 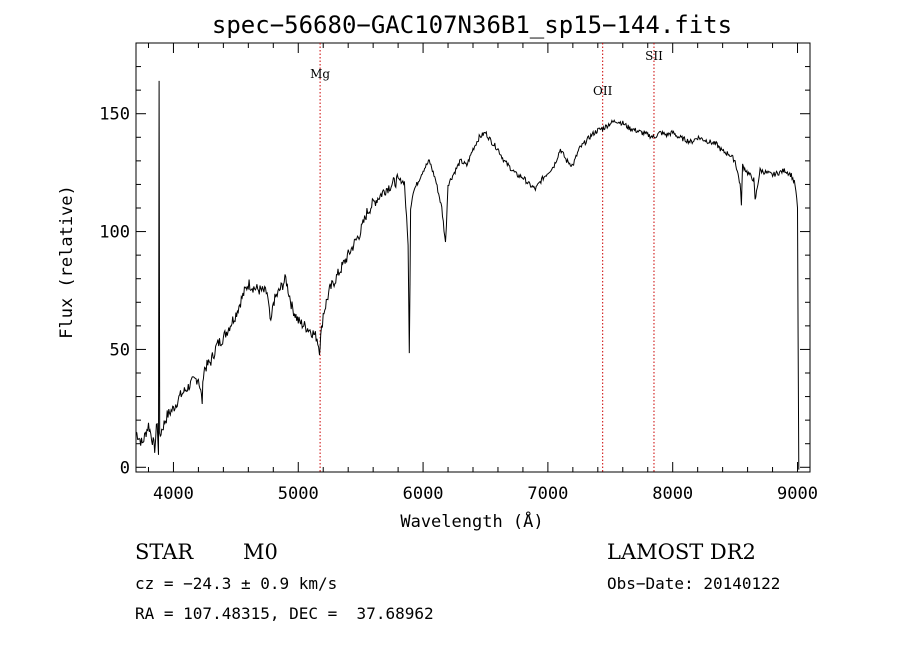 What do you see at coordinates (423, 494) in the screenshot?
I see `x-tick-label: 6000` at bounding box center [423, 494].